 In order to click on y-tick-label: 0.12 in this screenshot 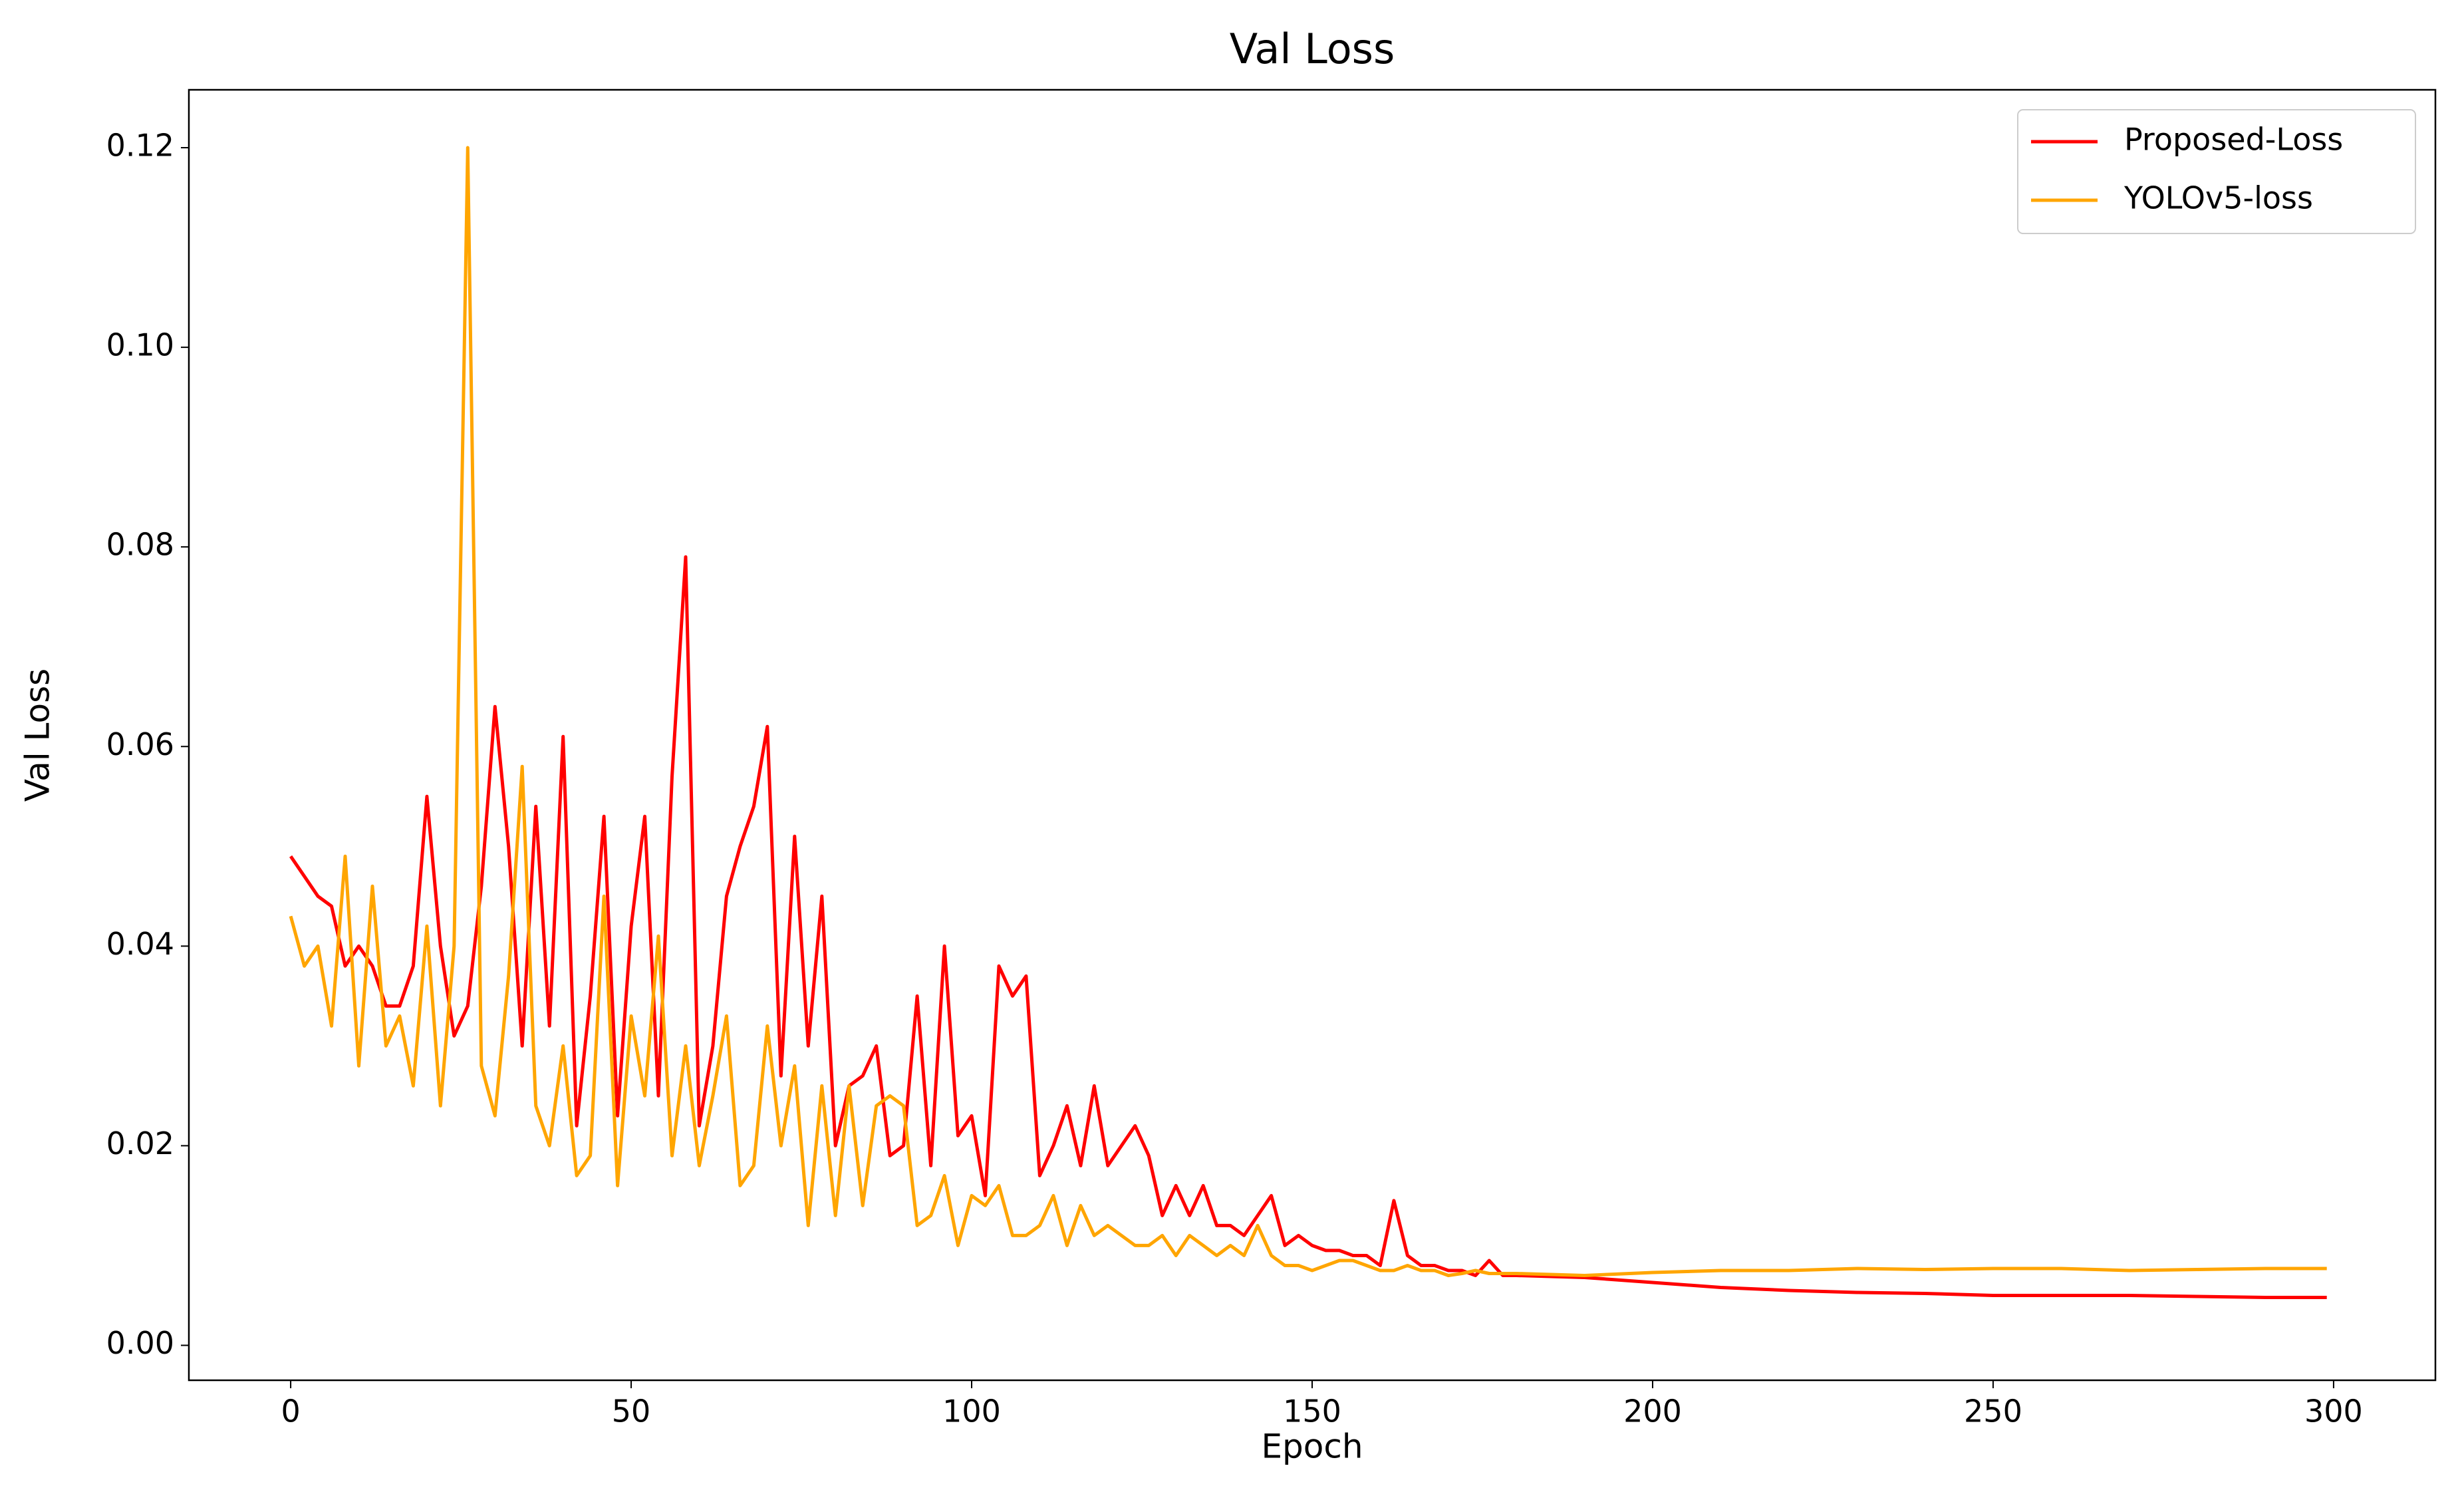, I will do `click(140, 146)`.